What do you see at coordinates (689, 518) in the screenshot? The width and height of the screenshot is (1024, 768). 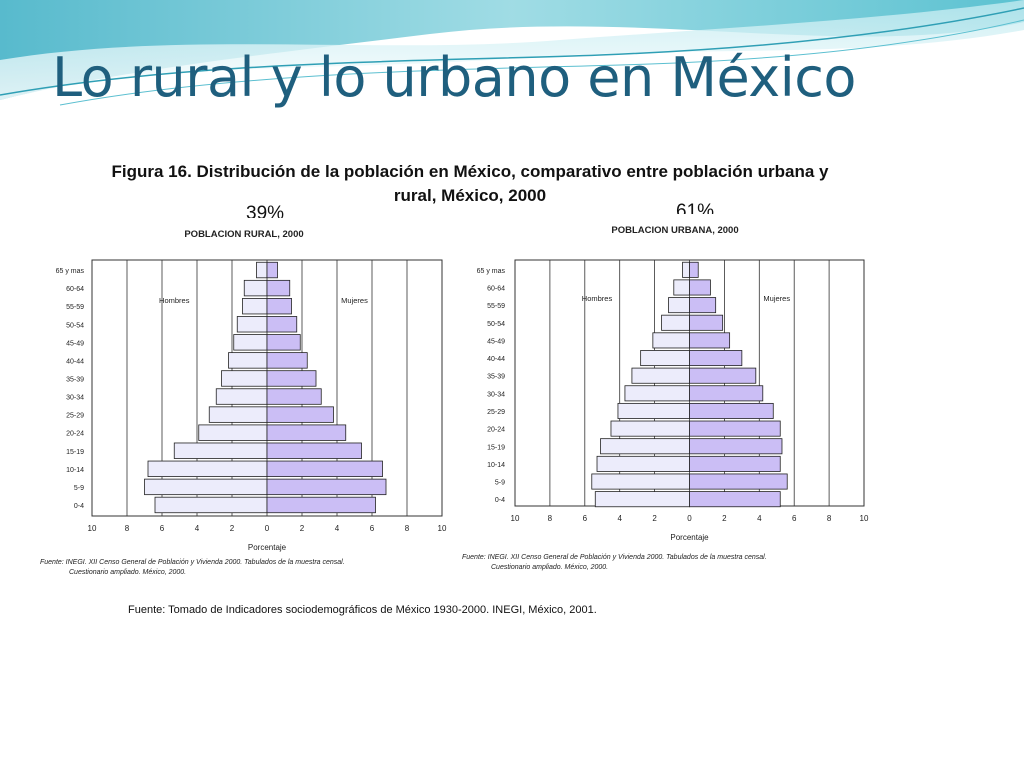 I see `urban-x-tick-label: 0` at bounding box center [689, 518].